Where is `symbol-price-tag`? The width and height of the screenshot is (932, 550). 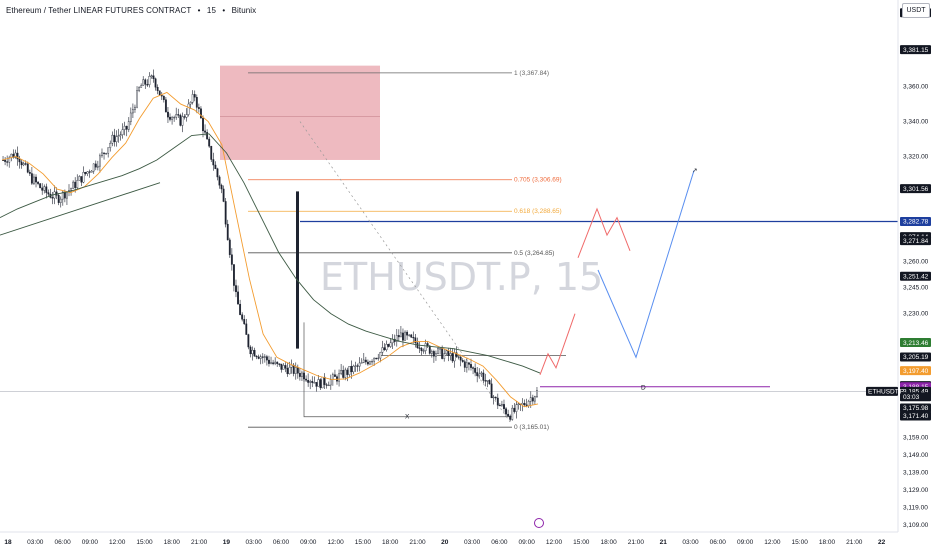 symbol-price-tag is located at coordinates (882, 391).